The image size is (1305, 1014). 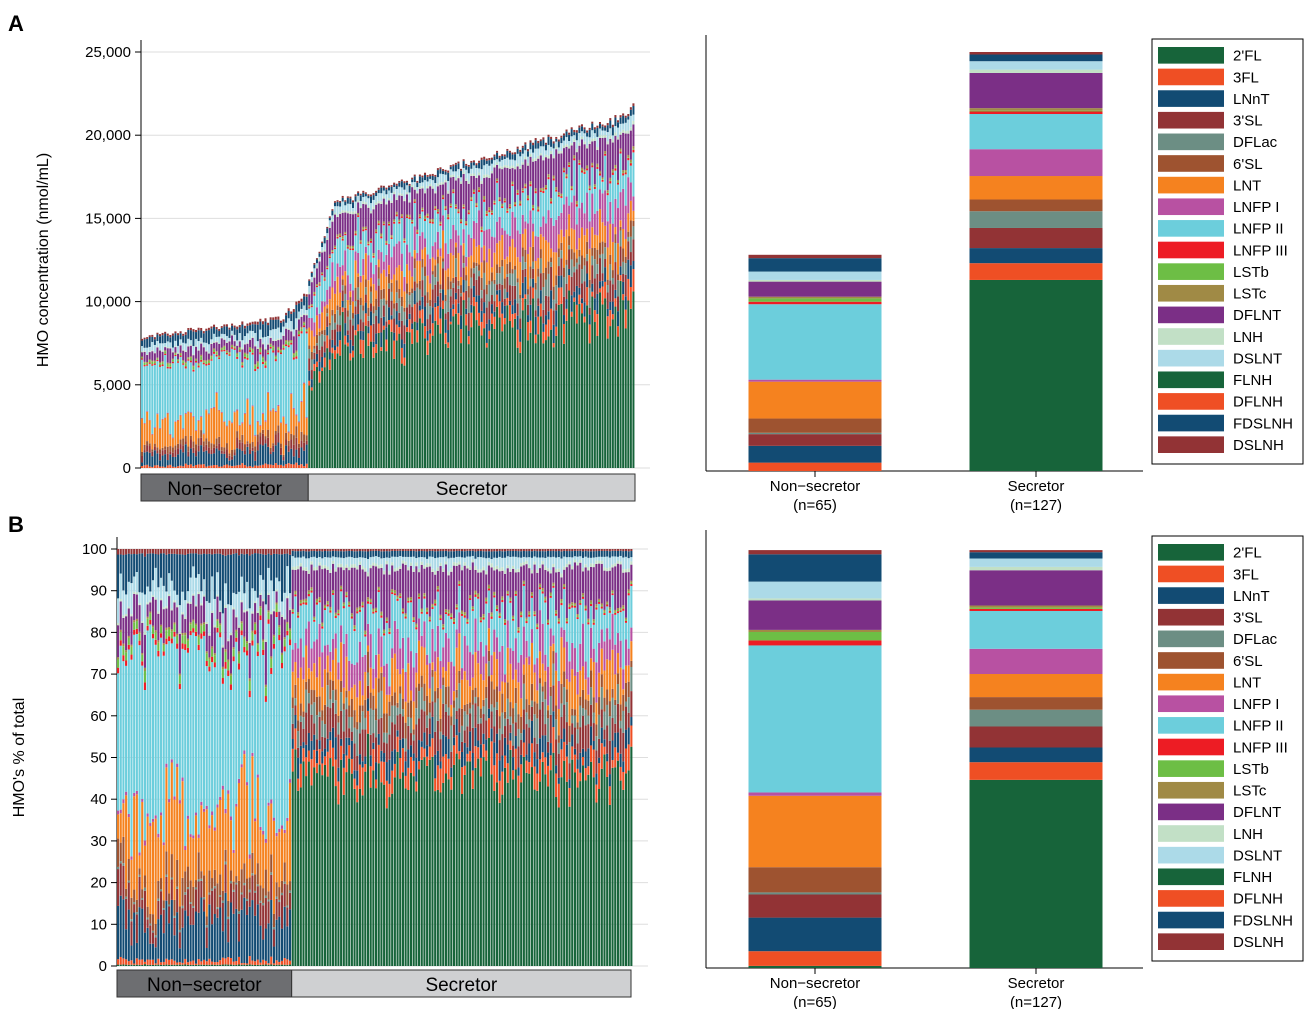 What do you see at coordinates (19, 758) in the screenshot?
I see `y-axis-label: HMO's % of total` at bounding box center [19, 758].